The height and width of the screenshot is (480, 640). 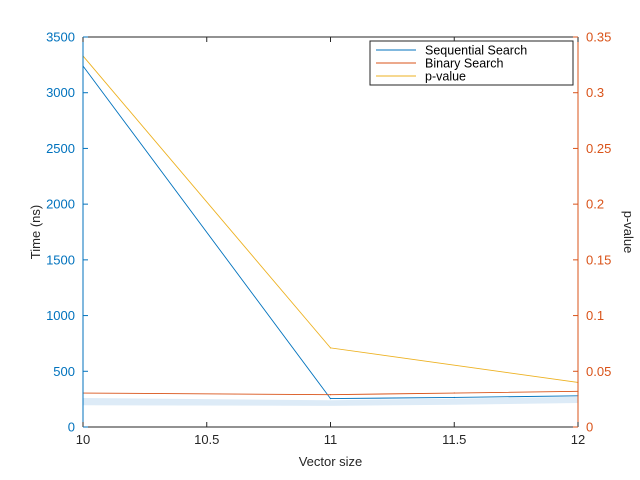 What do you see at coordinates (595, 315) in the screenshot?
I see `right-y-tick-label-2: 0.1` at bounding box center [595, 315].